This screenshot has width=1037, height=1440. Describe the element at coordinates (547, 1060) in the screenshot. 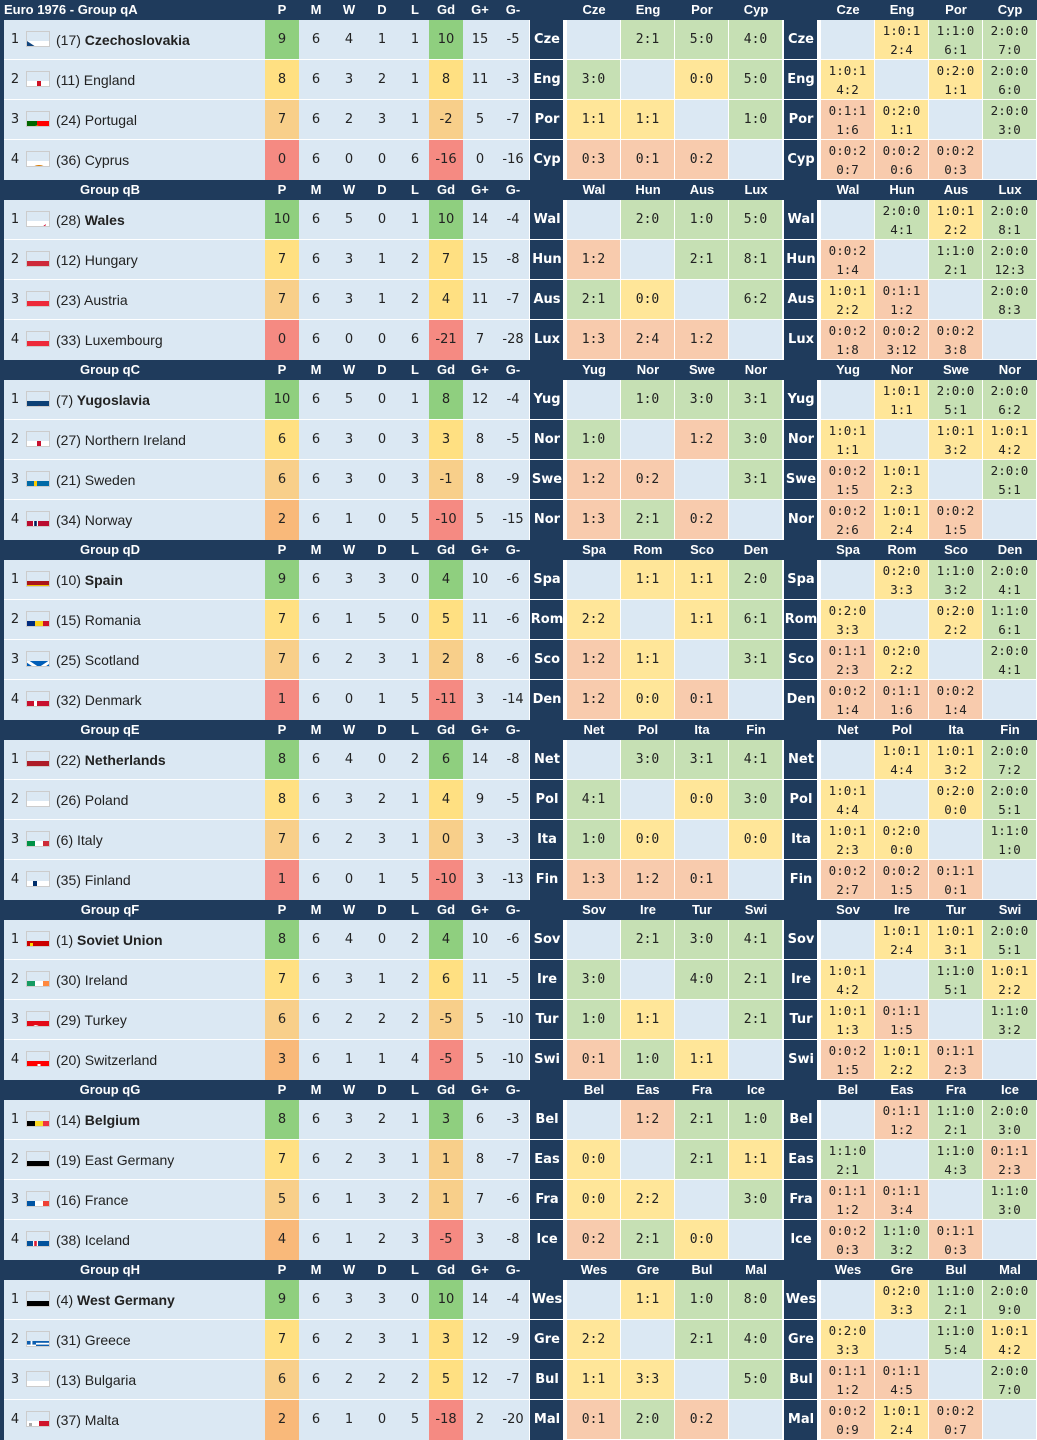

I see `row-abbr: Swi` at that location.